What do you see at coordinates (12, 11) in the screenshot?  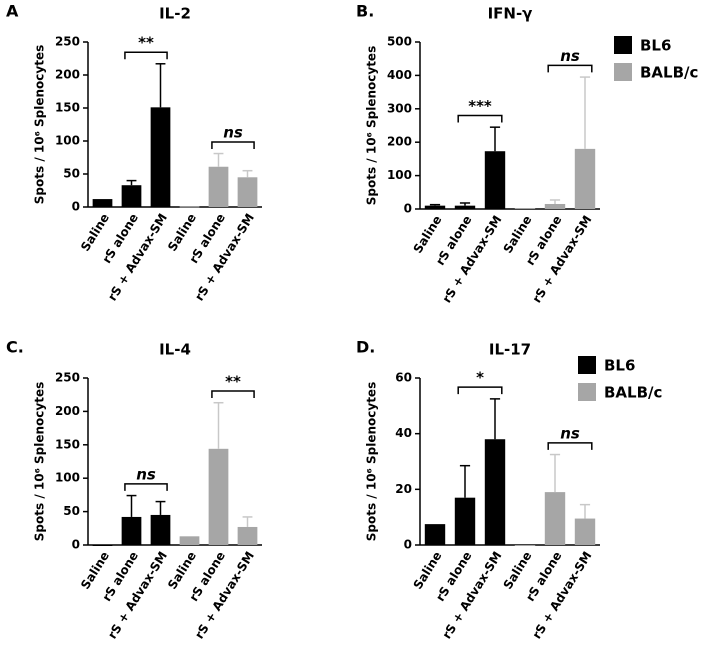 I see `panel-label: A` at bounding box center [12, 11].